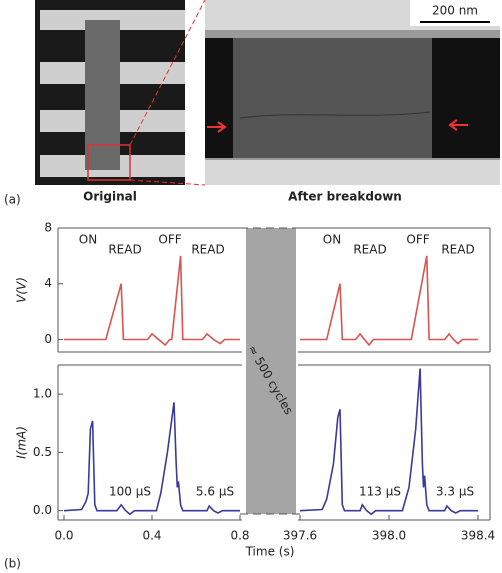  I want to click on zoom-box, so click(109, 162).